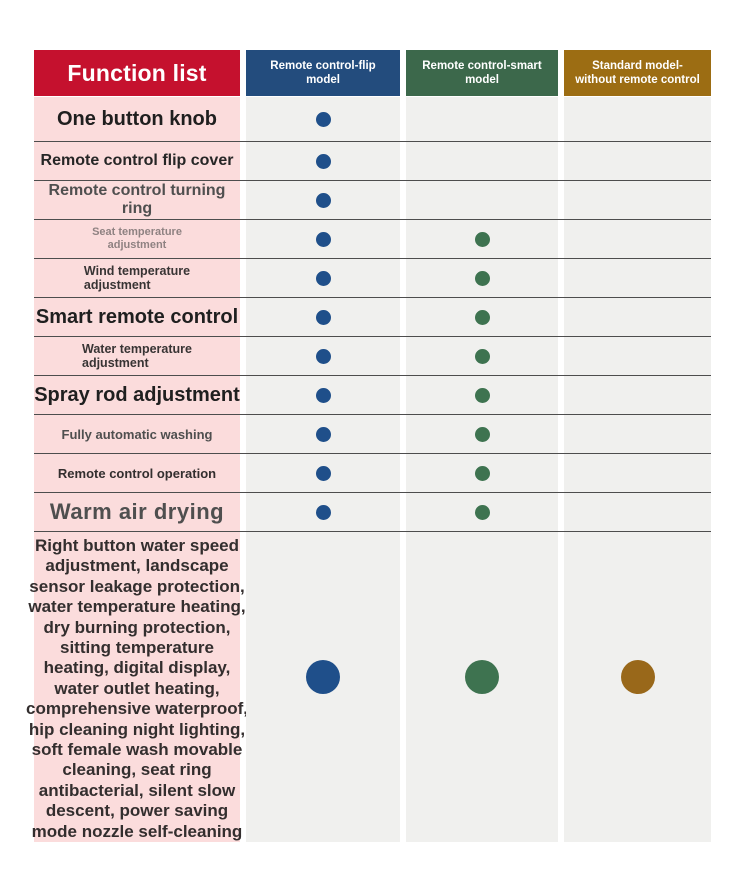  I want to click on table-row: Warm air drying, so click(372, 512).